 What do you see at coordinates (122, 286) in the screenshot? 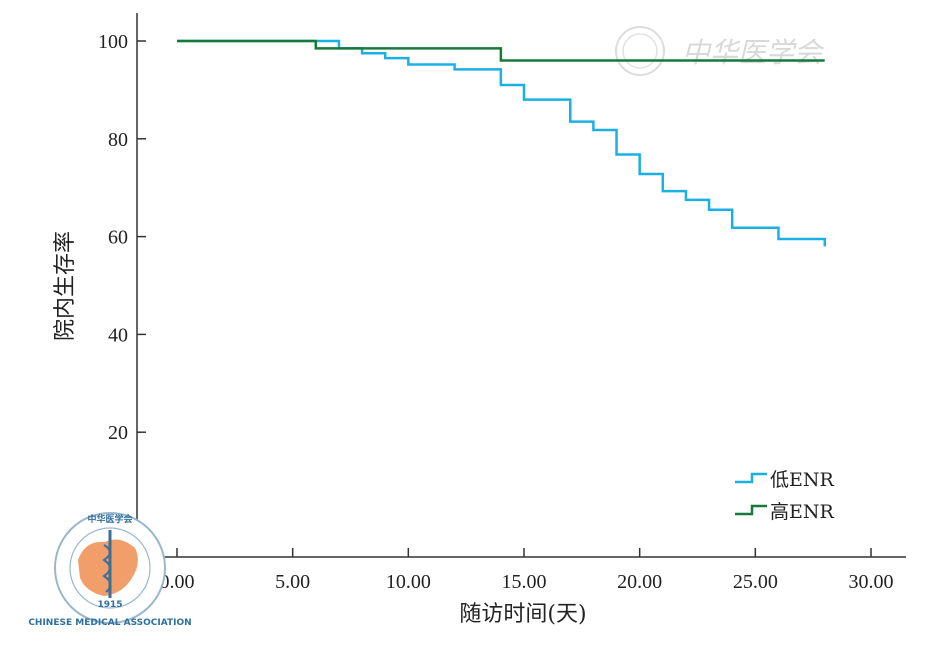
I see `y-ticks: 020406080100` at bounding box center [122, 286].